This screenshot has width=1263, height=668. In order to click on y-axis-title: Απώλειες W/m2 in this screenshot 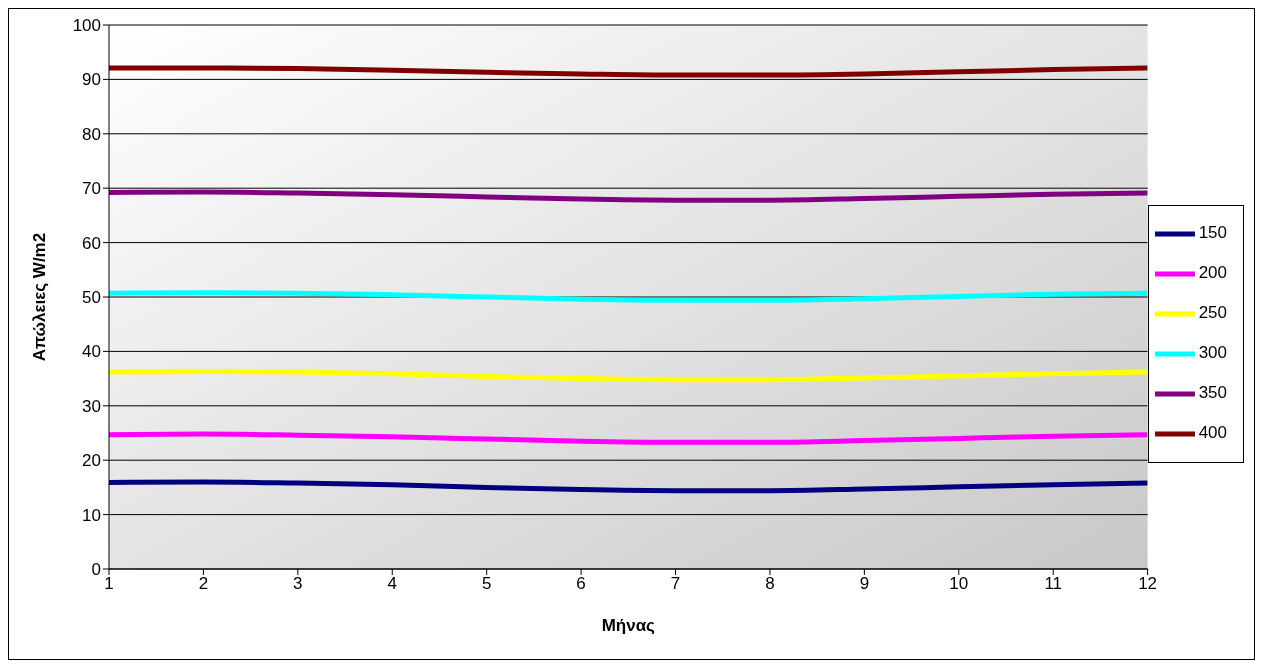, I will do `click(40, 297)`.